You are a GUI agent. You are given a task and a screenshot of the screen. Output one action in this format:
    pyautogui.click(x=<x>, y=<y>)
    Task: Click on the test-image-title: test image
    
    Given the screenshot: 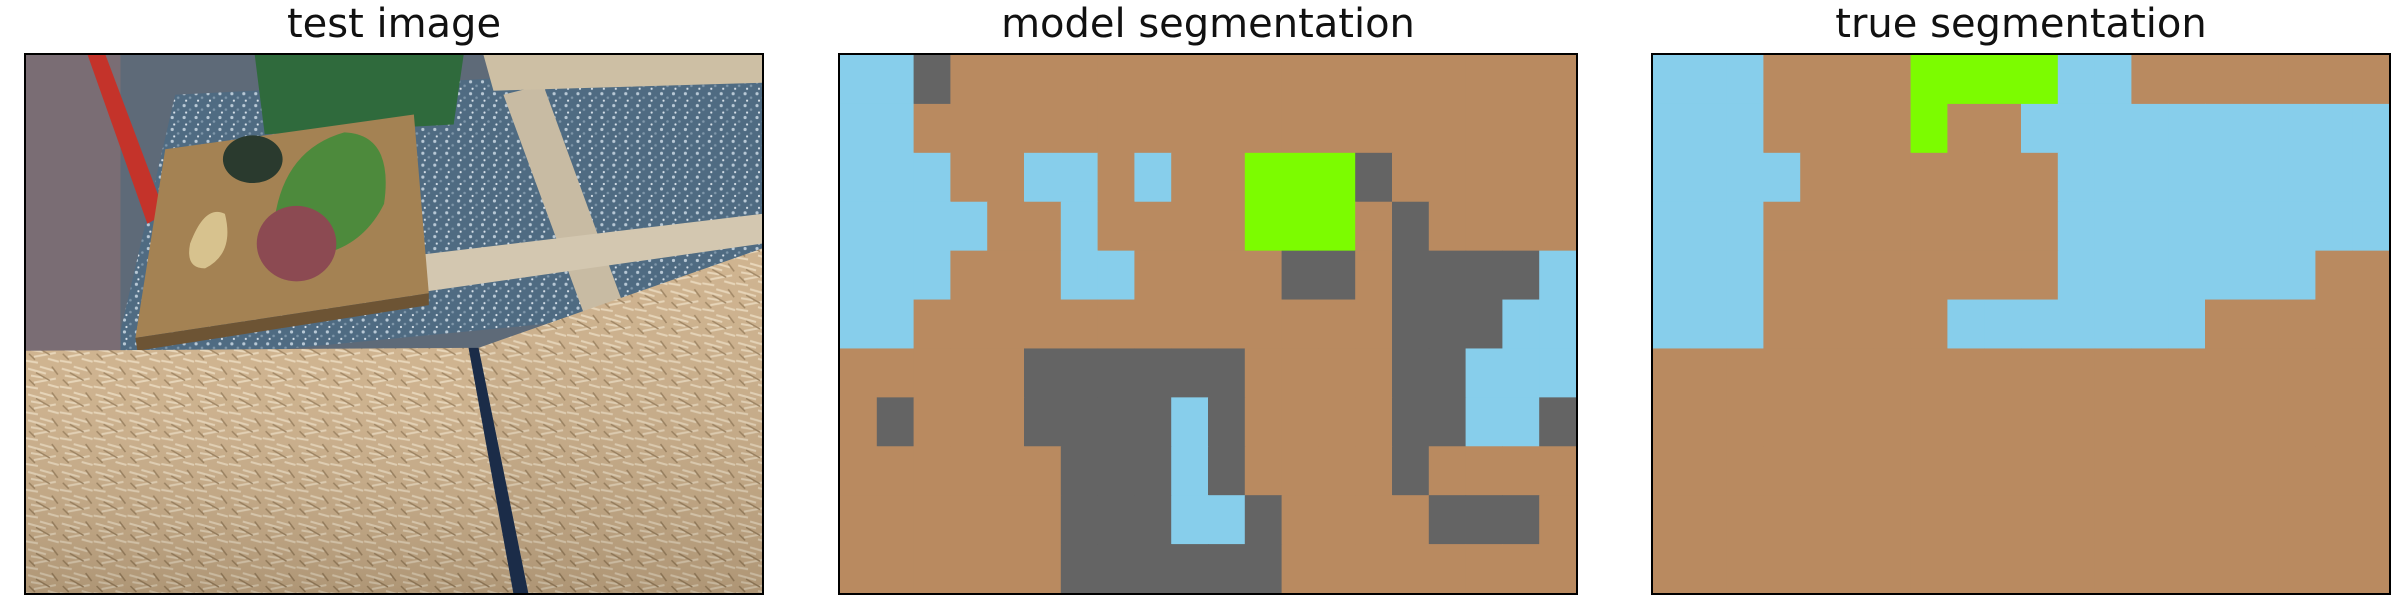 What is the action you would take?
    pyautogui.click(x=394, y=24)
    